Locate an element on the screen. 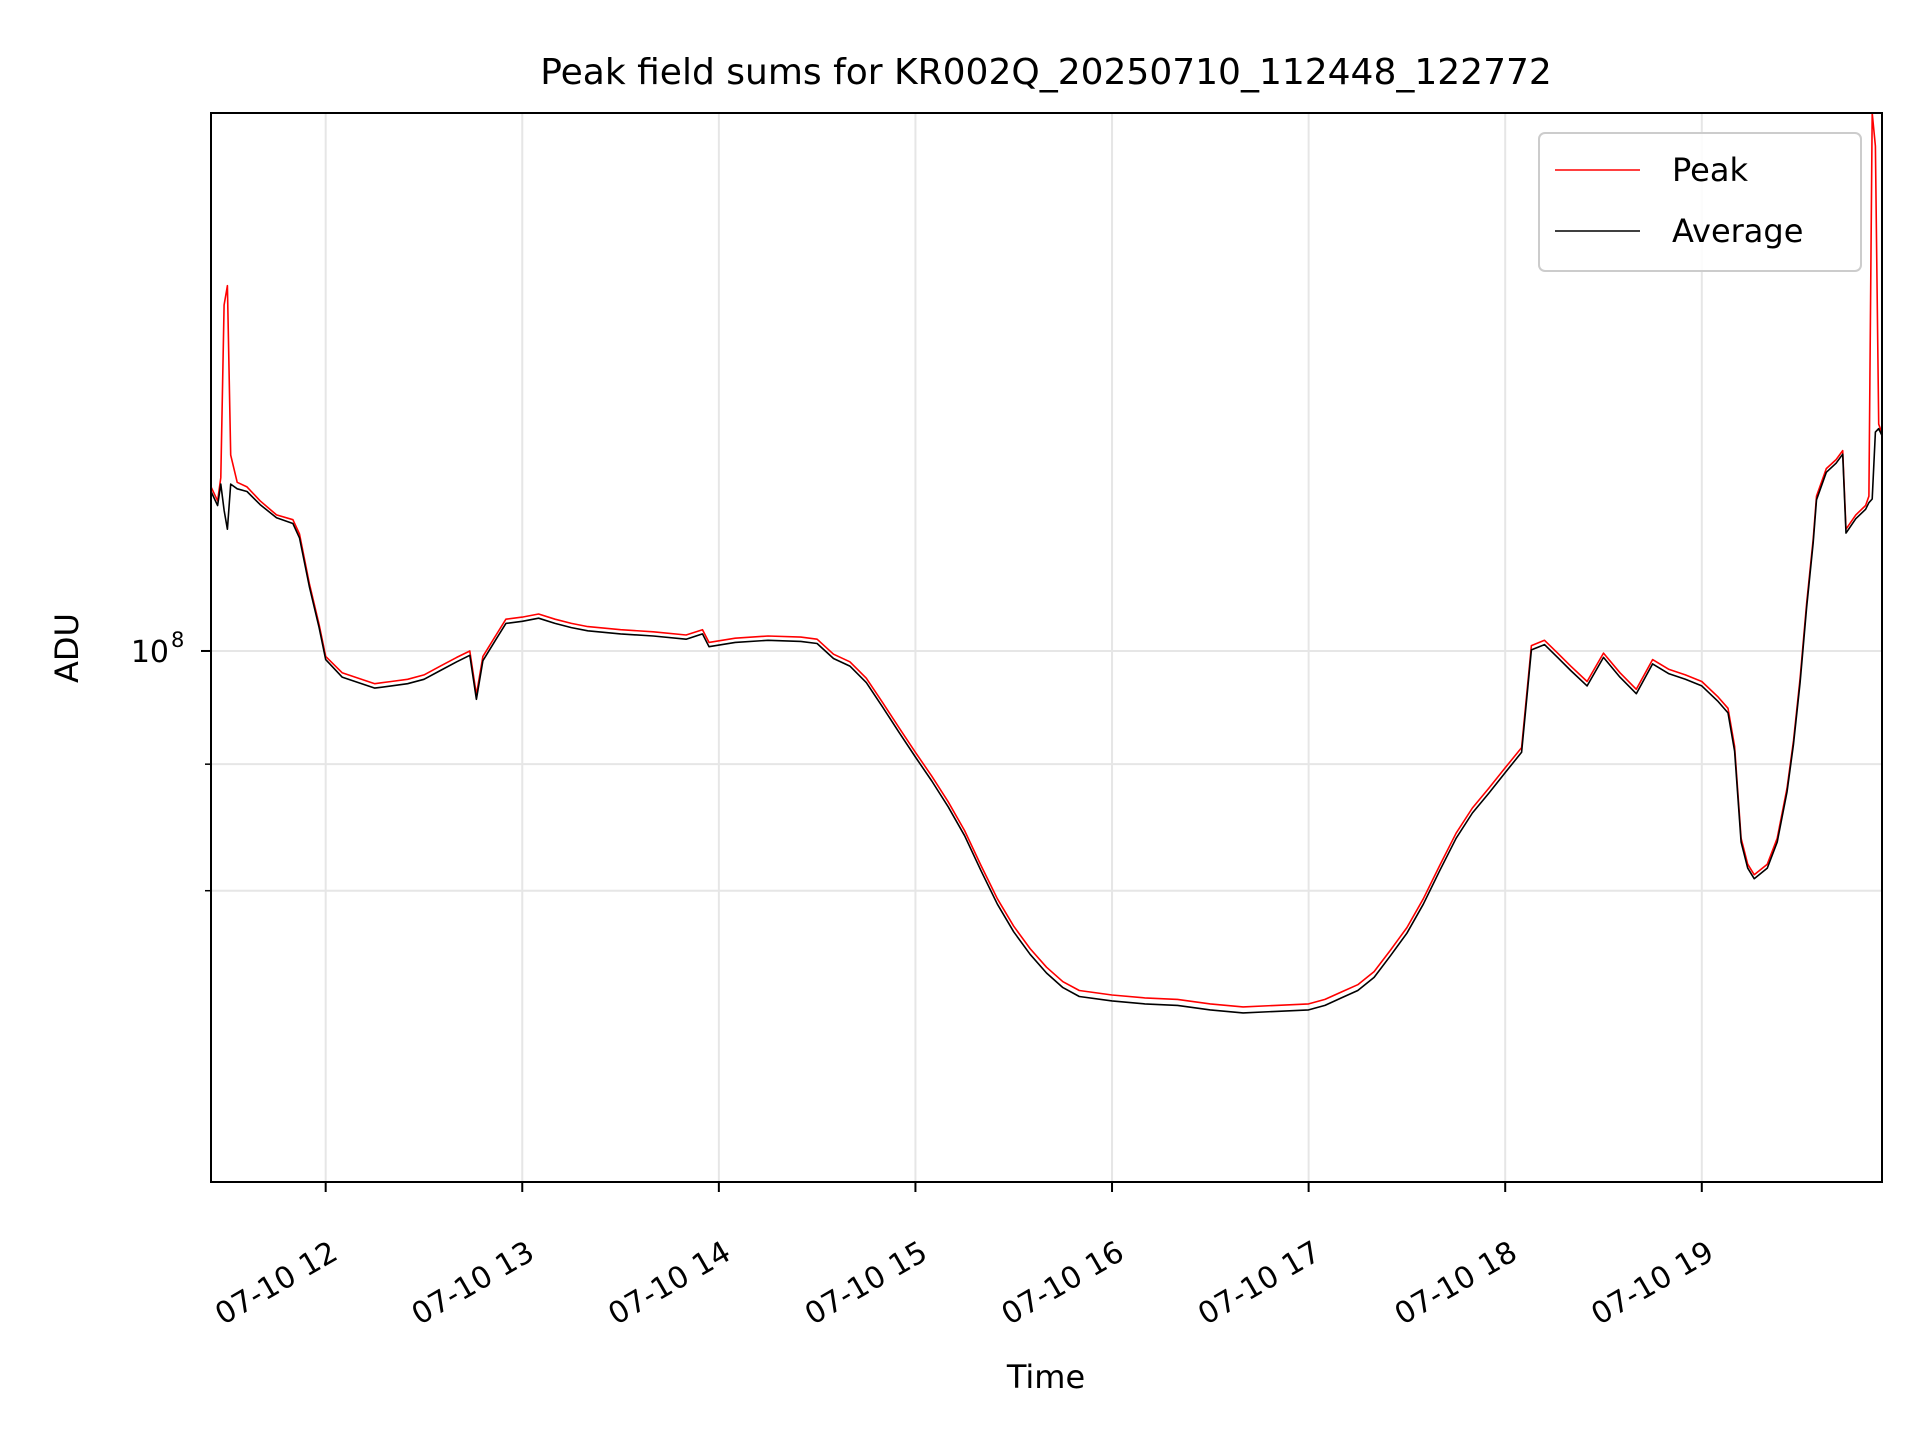 The width and height of the screenshot is (1920, 1440). y-tick-label: 10 is located at coordinates (150, 652).